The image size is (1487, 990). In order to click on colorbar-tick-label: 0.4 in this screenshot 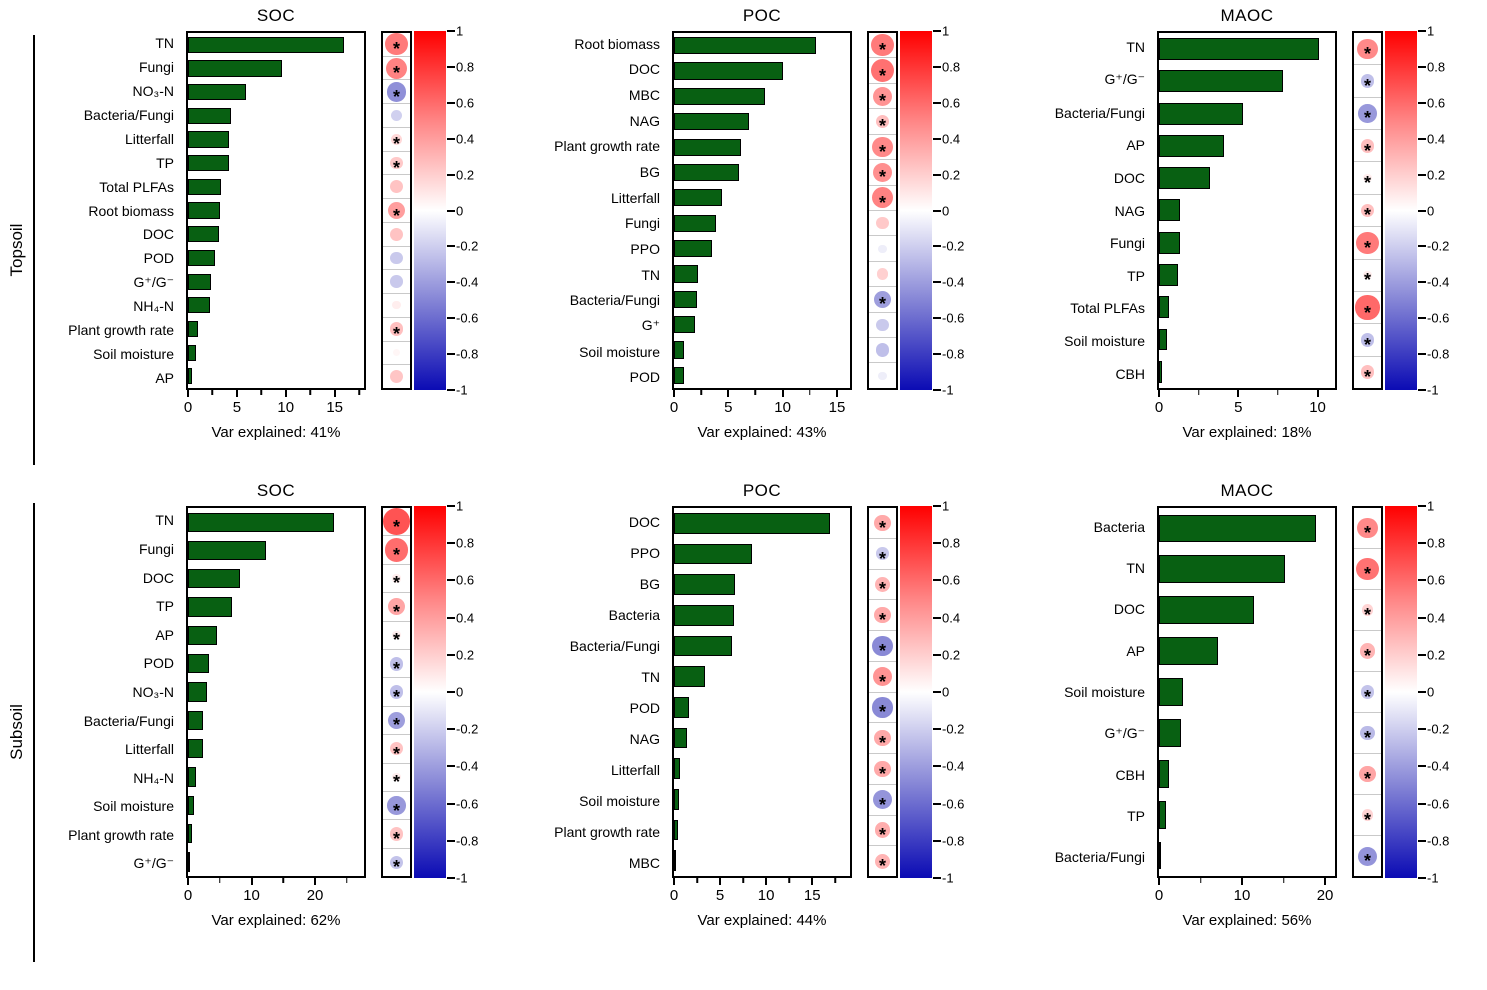, I will do `click(951, 139)`.